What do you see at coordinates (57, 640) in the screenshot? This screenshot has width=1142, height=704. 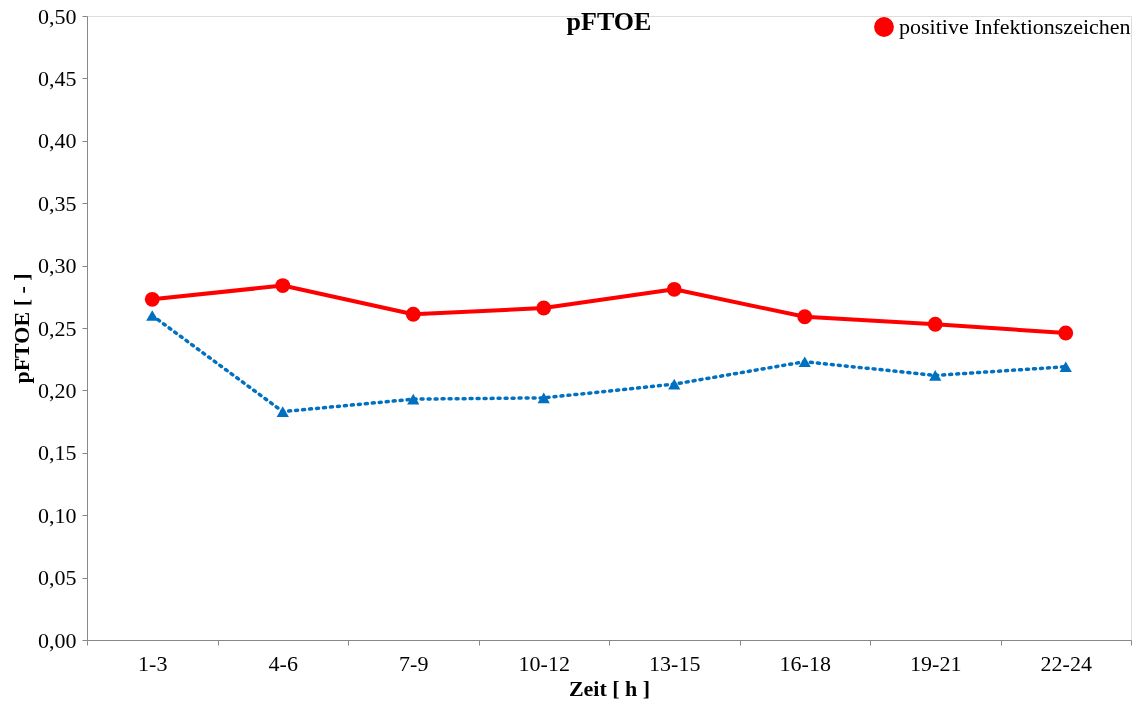 I see `y-tick-label: 0,00` at bounding box center [57, 640].